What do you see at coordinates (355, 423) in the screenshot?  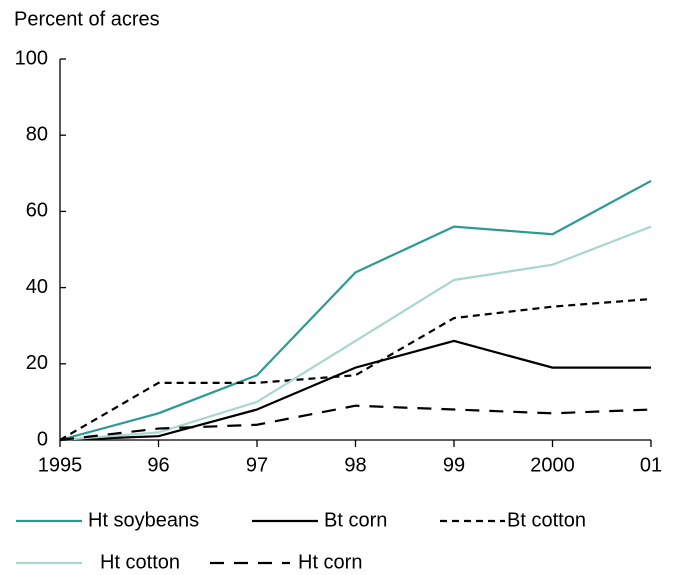 I see `series-line` at bounding box center [355, 423].